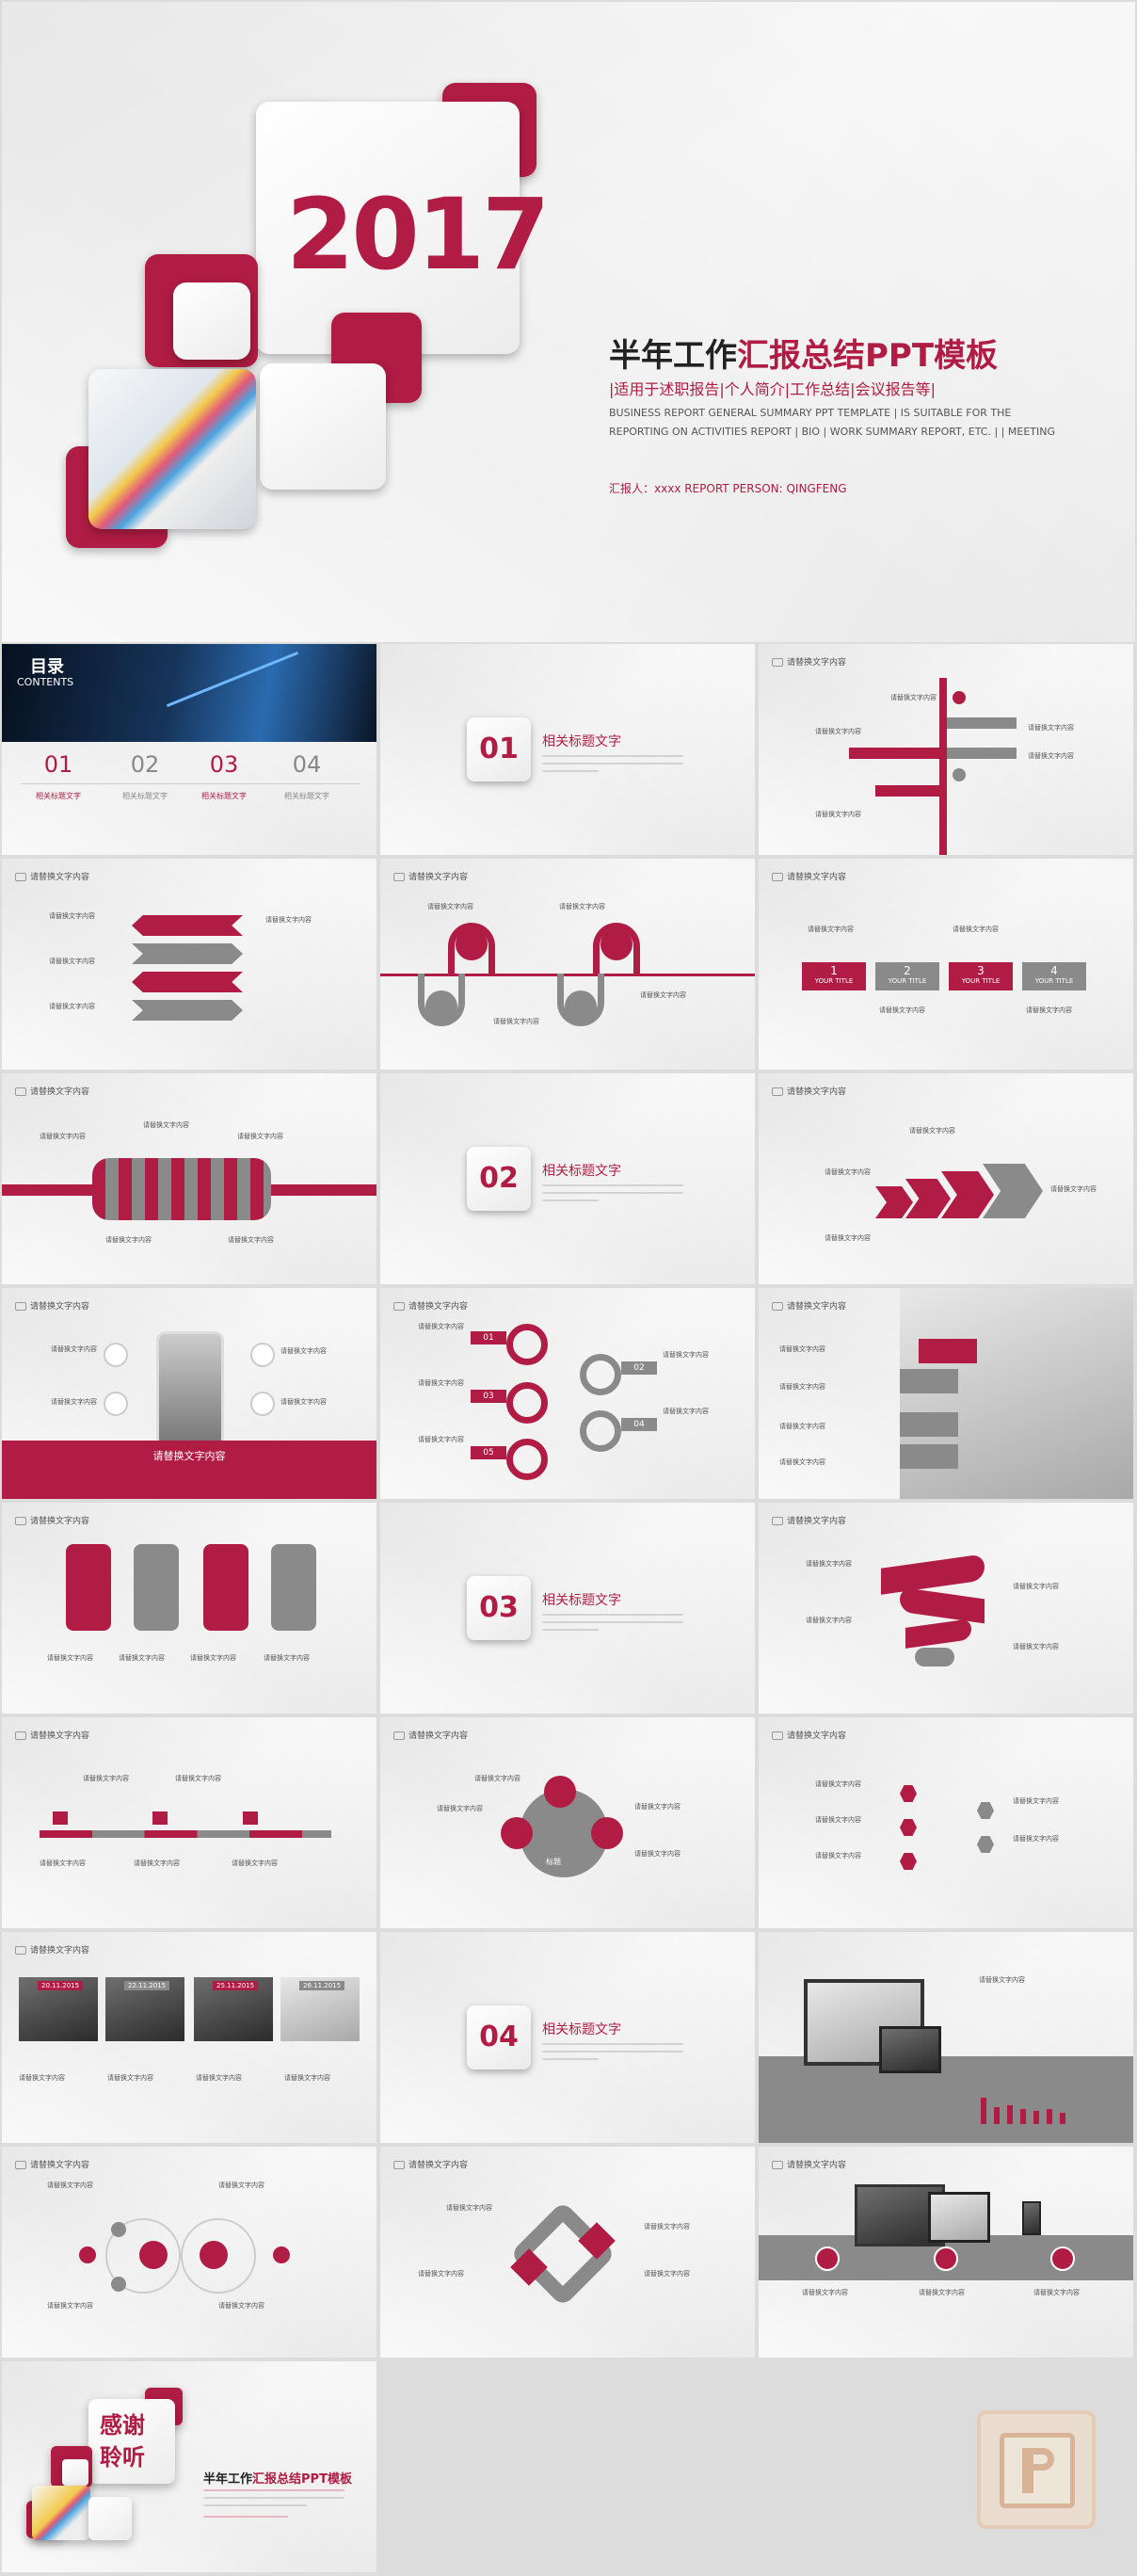 The image size is (1137, 2576). I want to click on phone-label: 请替换文字内容, so click(74, 1349).